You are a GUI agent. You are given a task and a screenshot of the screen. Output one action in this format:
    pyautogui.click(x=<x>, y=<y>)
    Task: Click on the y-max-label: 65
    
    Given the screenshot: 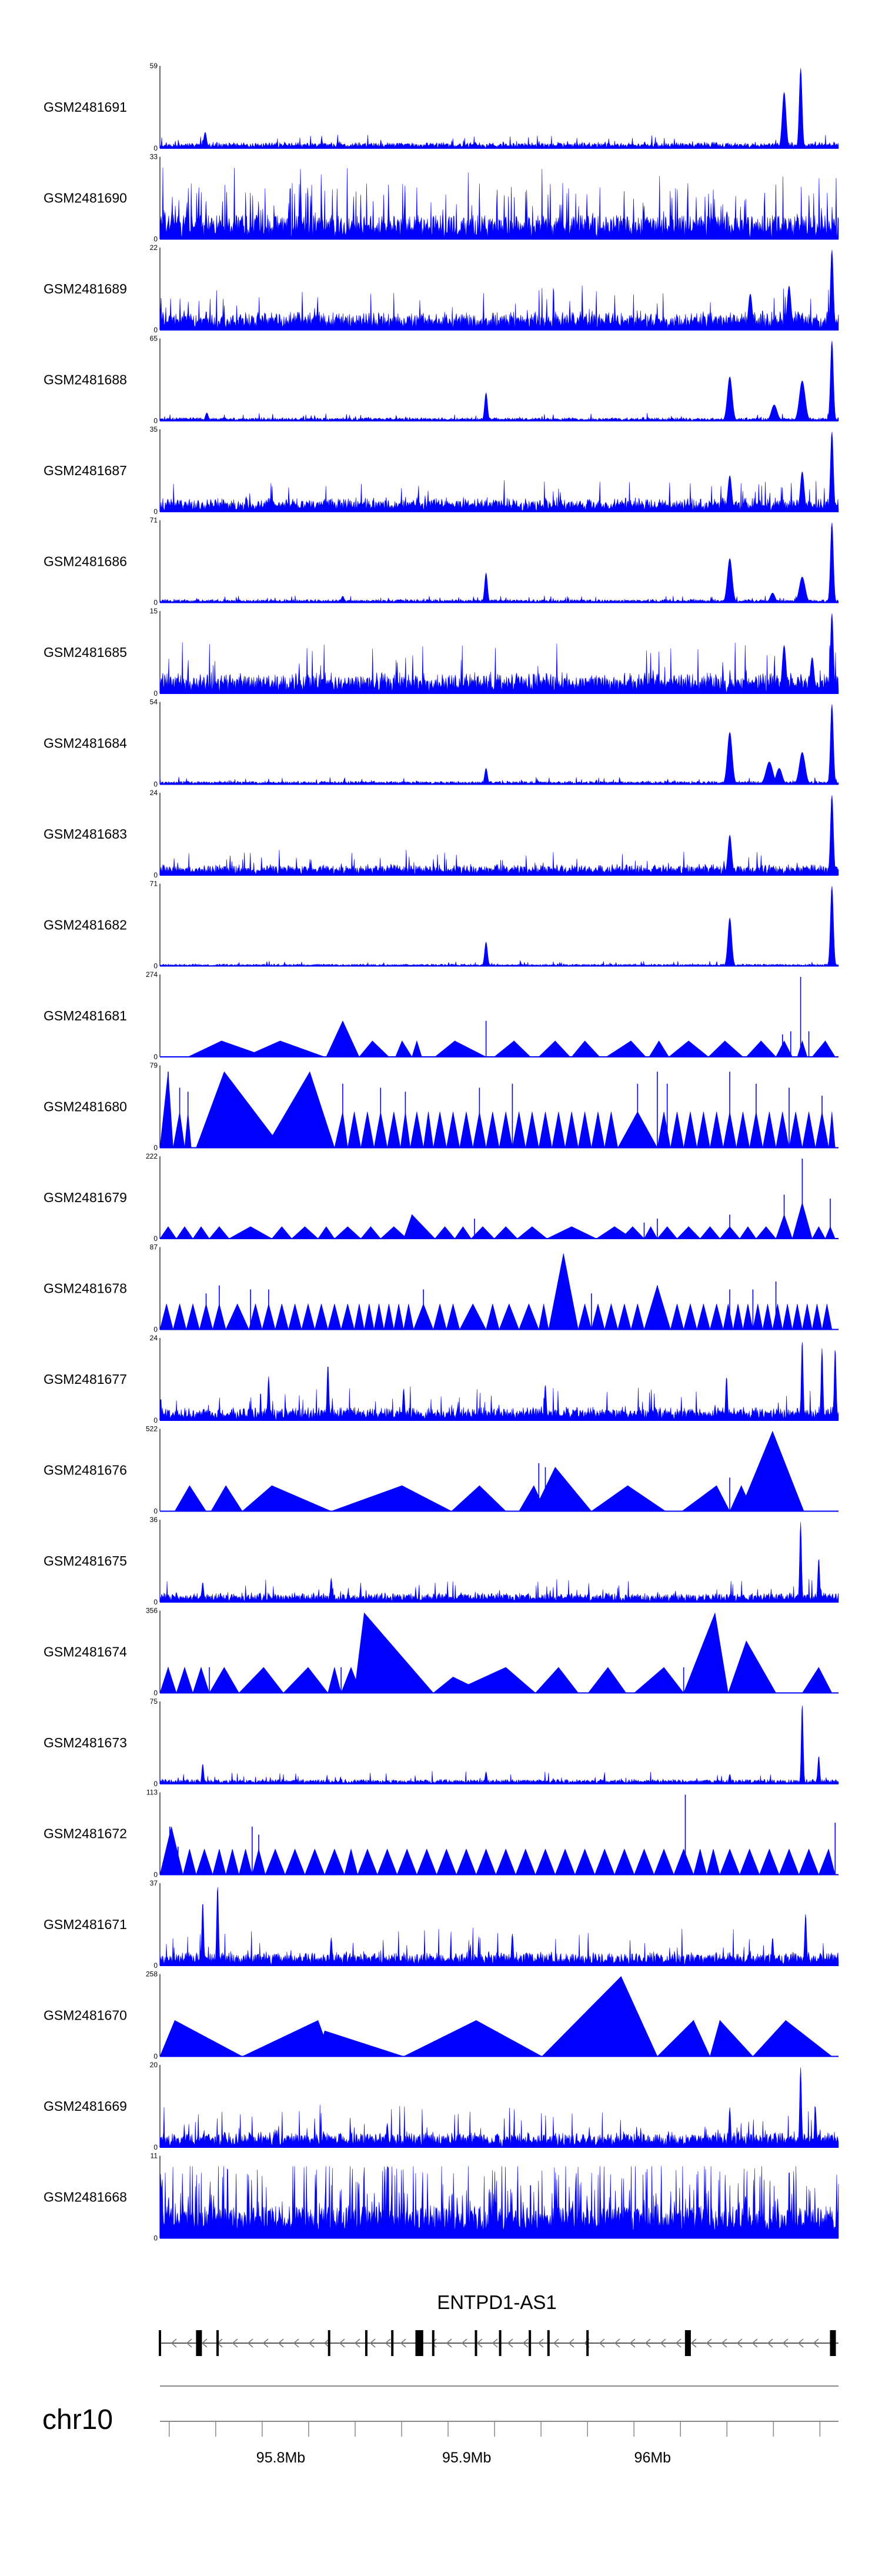 What is the action you would take?
    pyautogui.click(x=154, y=339)
    